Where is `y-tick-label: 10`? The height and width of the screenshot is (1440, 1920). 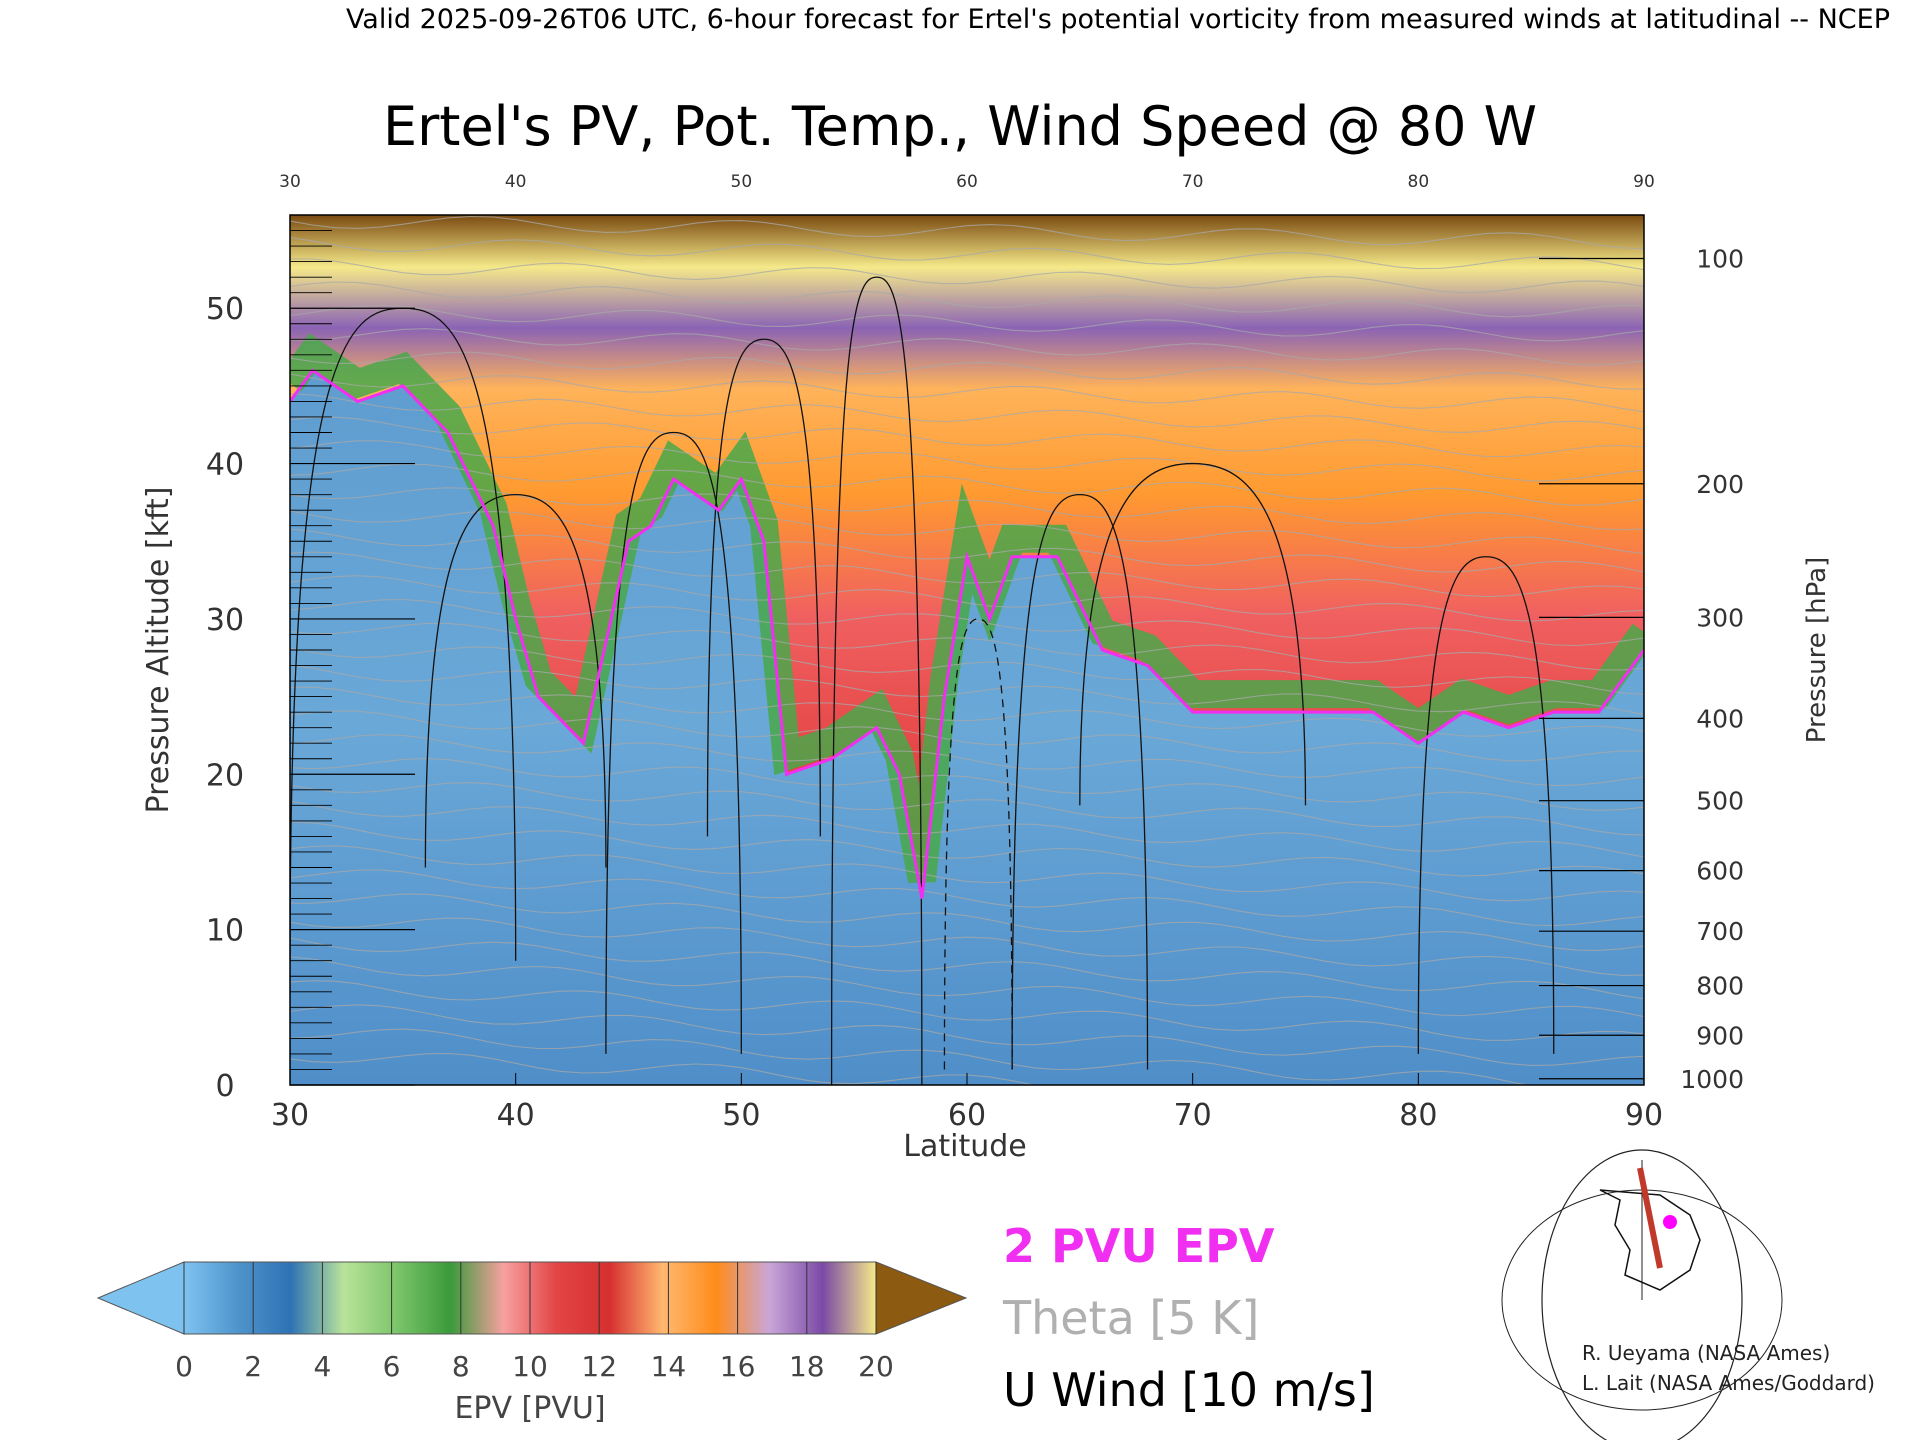 y-tick-label: 10 is located at coordinates (225, 931).